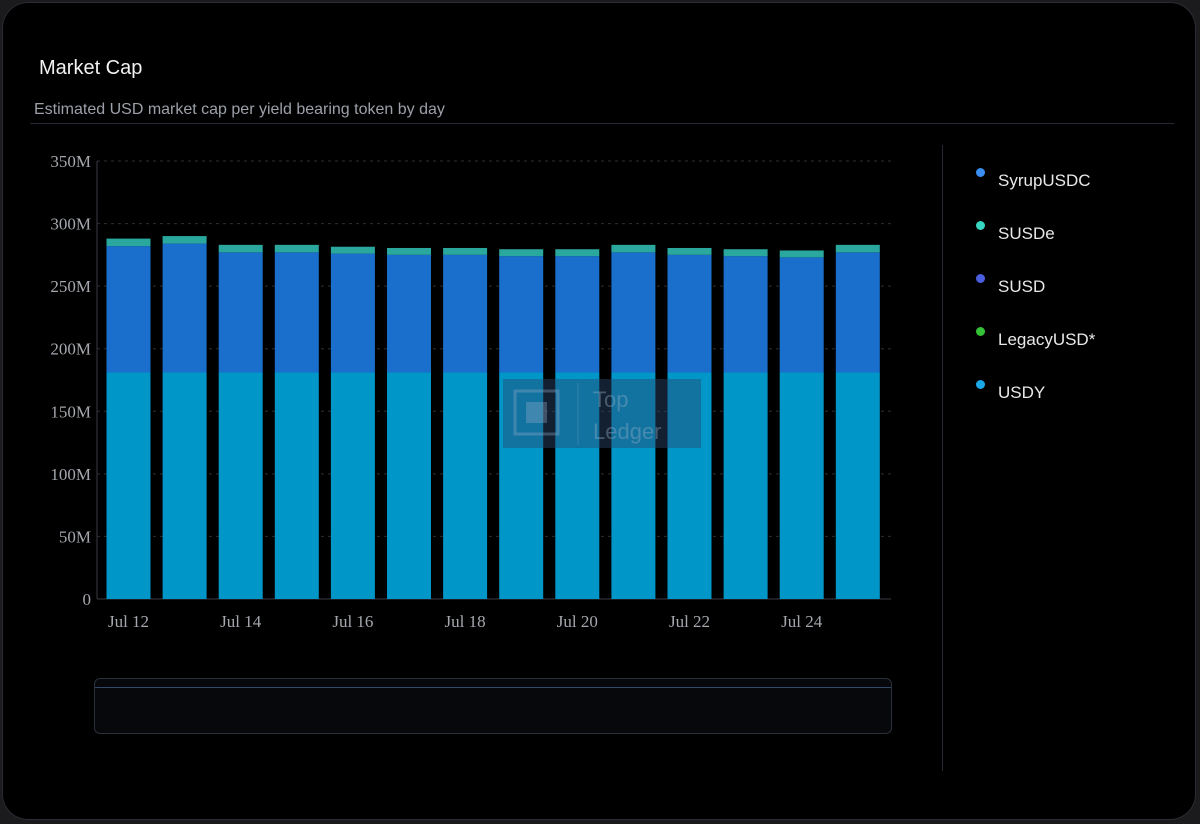  What do you see at coordinates (87, 599) in the screenshot?
I see `y-tick-label: 0` at bounding box center [87, 599].